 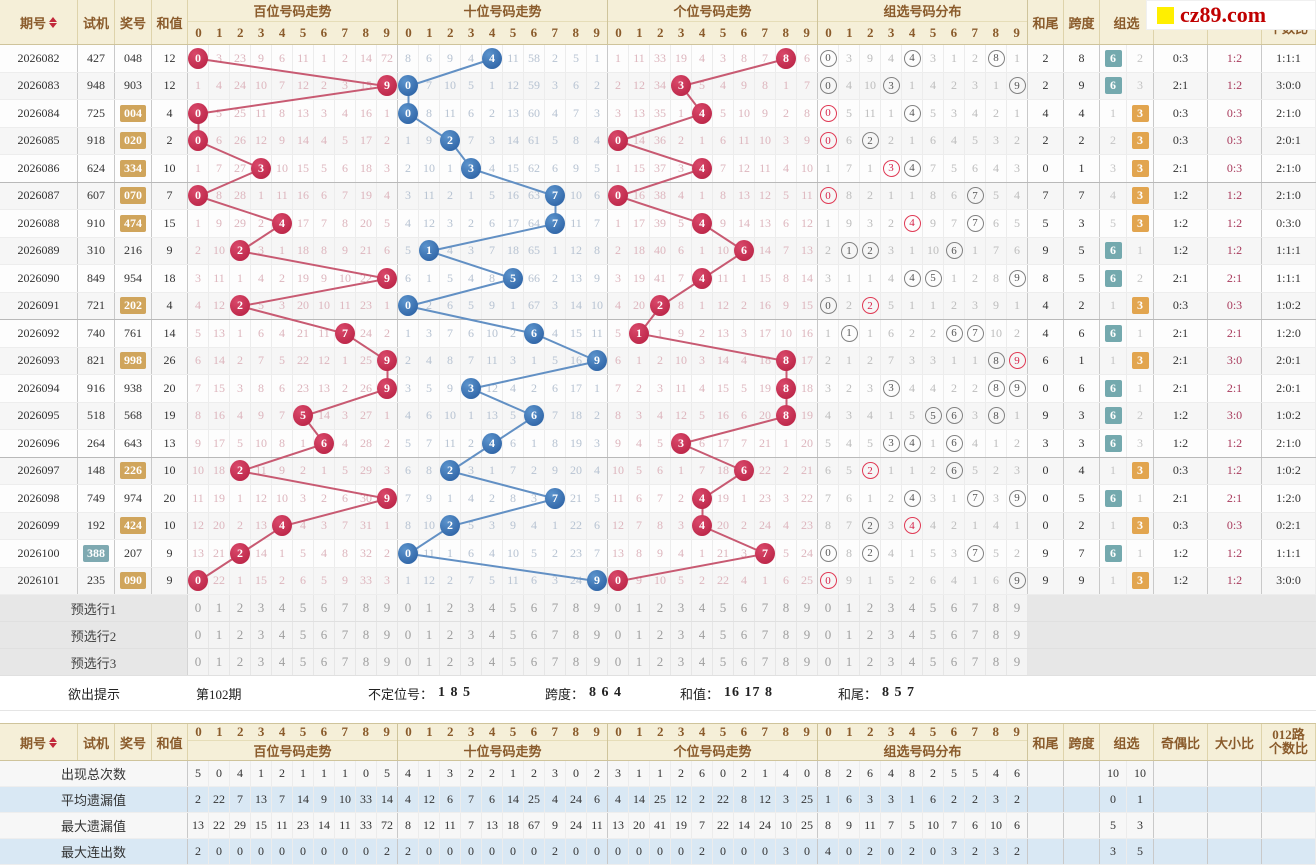 I want to click on site-logo: cz89.com, so click(x=1231, y=15).